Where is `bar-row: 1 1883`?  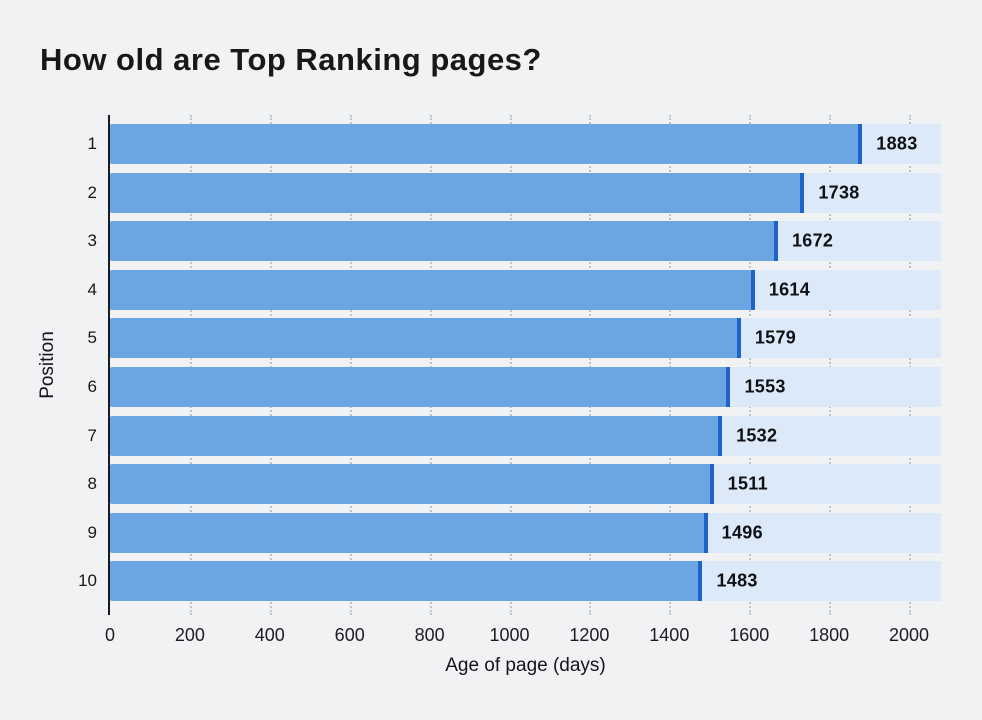
bar-row: 1 1883 is located at coordinates (514, 144).